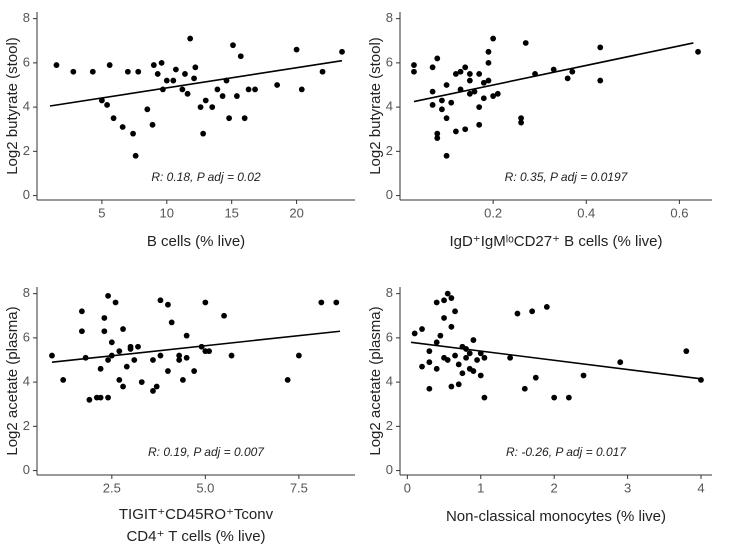 This screenshot has width=740, height=554. Describe the element at coordinates (566, 452) in the screenshot. I see `annotation: R: -0.26, P adj = 0.017` at that location.